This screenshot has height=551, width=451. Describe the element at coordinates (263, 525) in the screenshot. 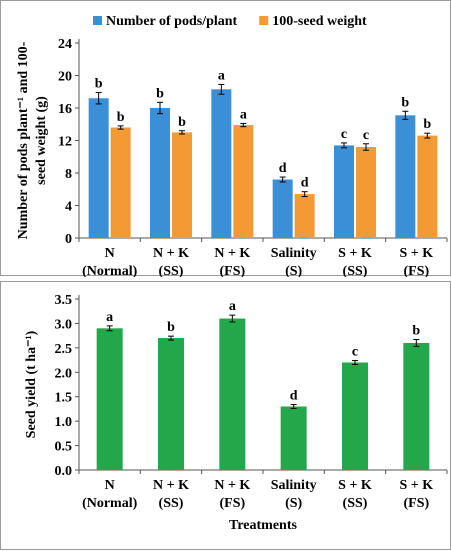

I see `x-axis-label: Treatments` at that location.